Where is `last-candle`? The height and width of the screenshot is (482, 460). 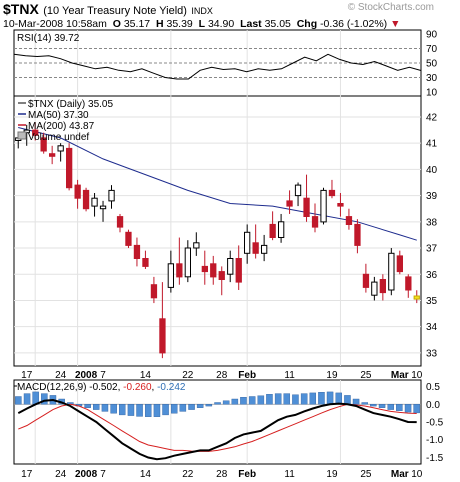
last-candle is located at coordinates (416, 297).